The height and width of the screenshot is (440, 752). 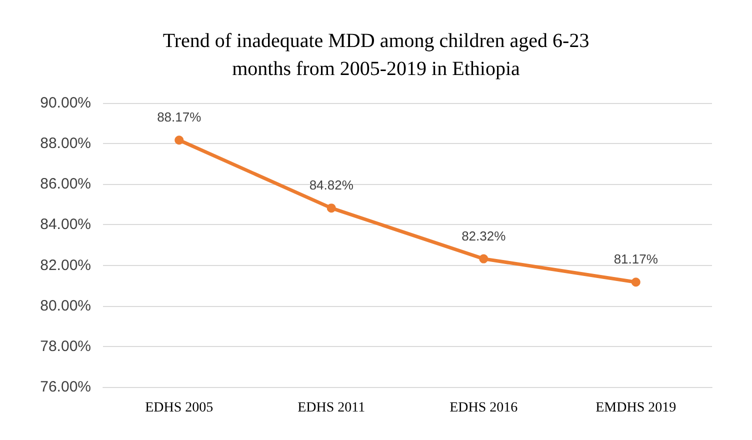 I want to click on data-label: 88.17%, so click(x=179, y=117).